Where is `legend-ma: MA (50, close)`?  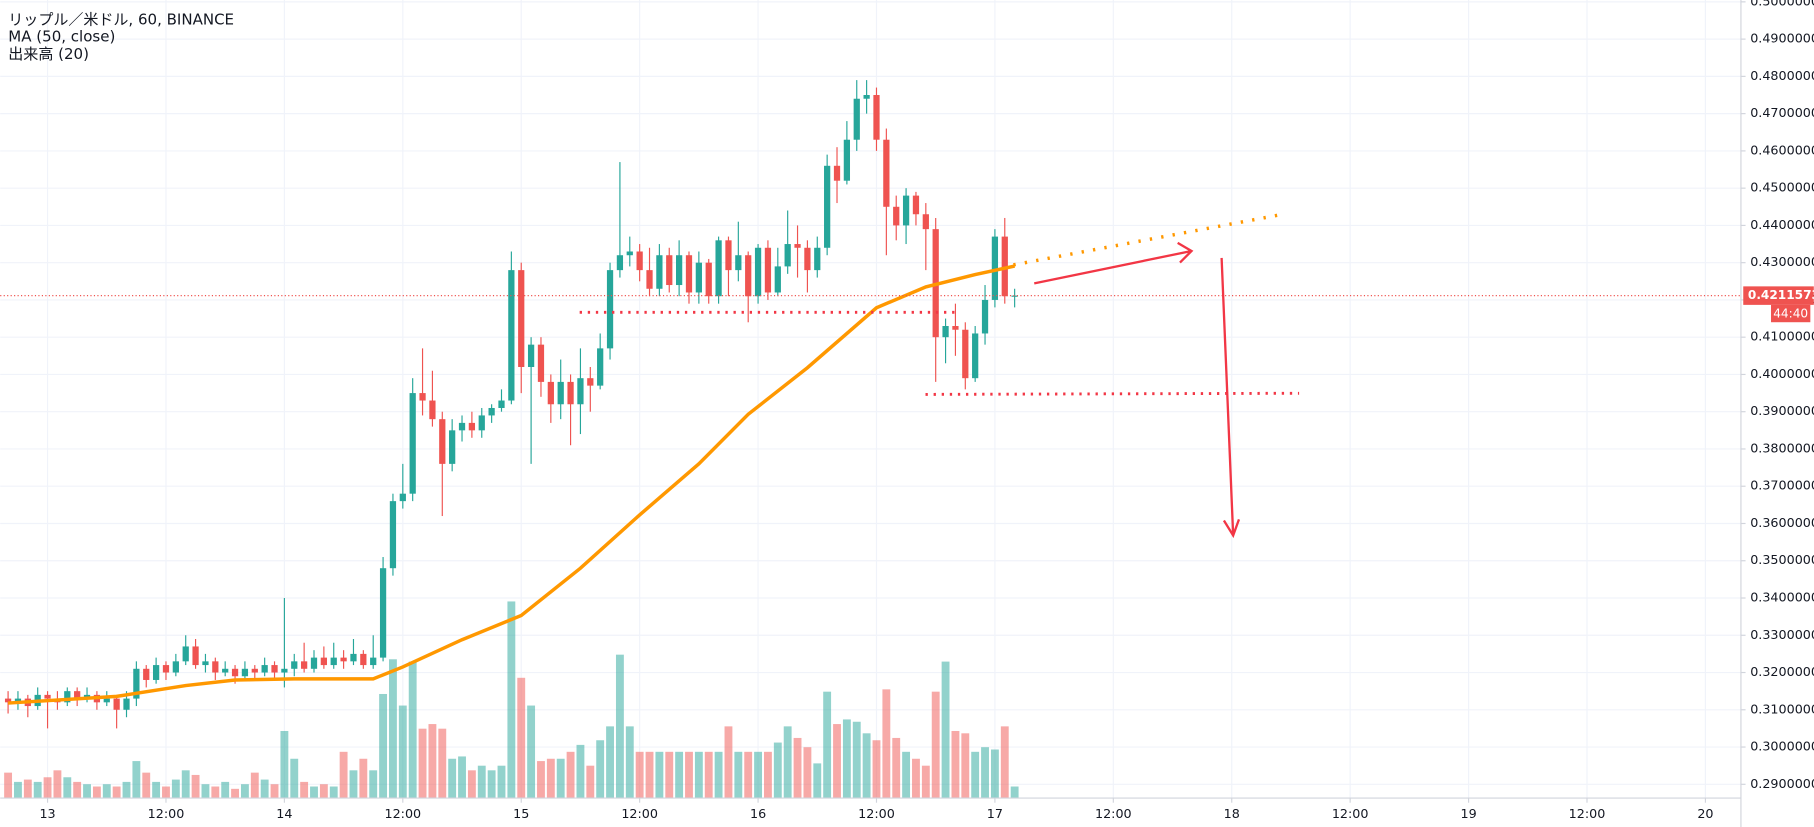 legend-ma: MA (50, close) is located at coordinates (61, 37).